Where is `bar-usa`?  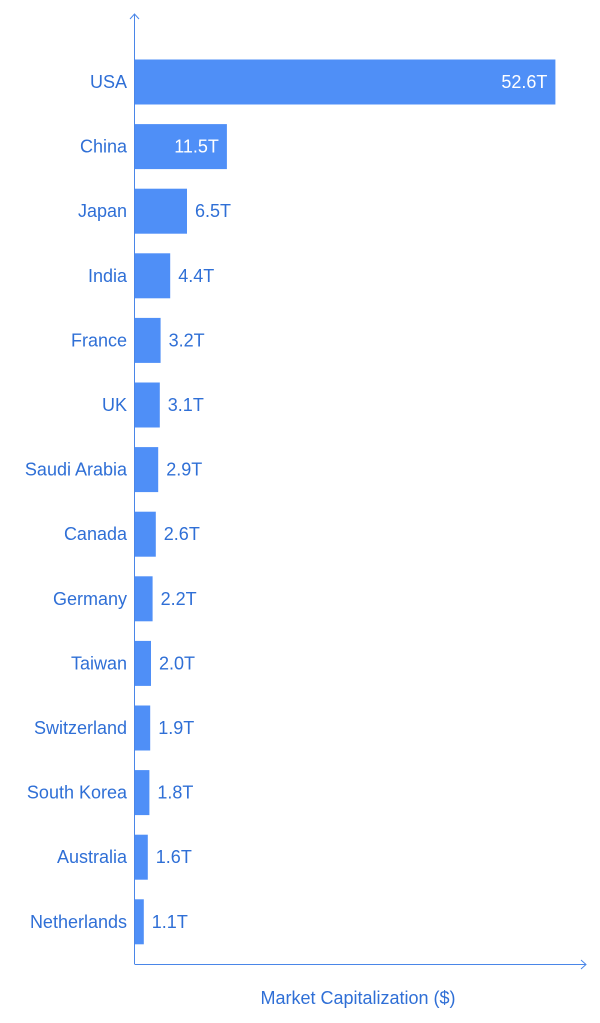 bar-usa is located at coordinates (345, 82).